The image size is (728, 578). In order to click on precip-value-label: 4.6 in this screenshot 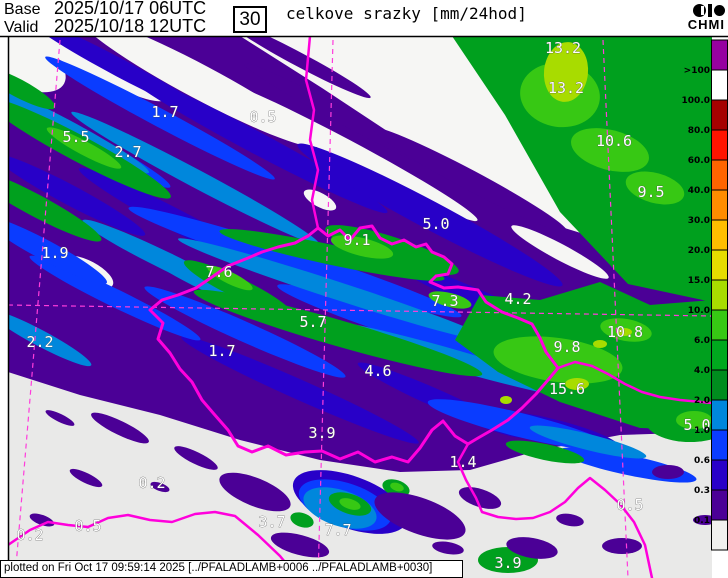, I will do `click(377, 371)`.